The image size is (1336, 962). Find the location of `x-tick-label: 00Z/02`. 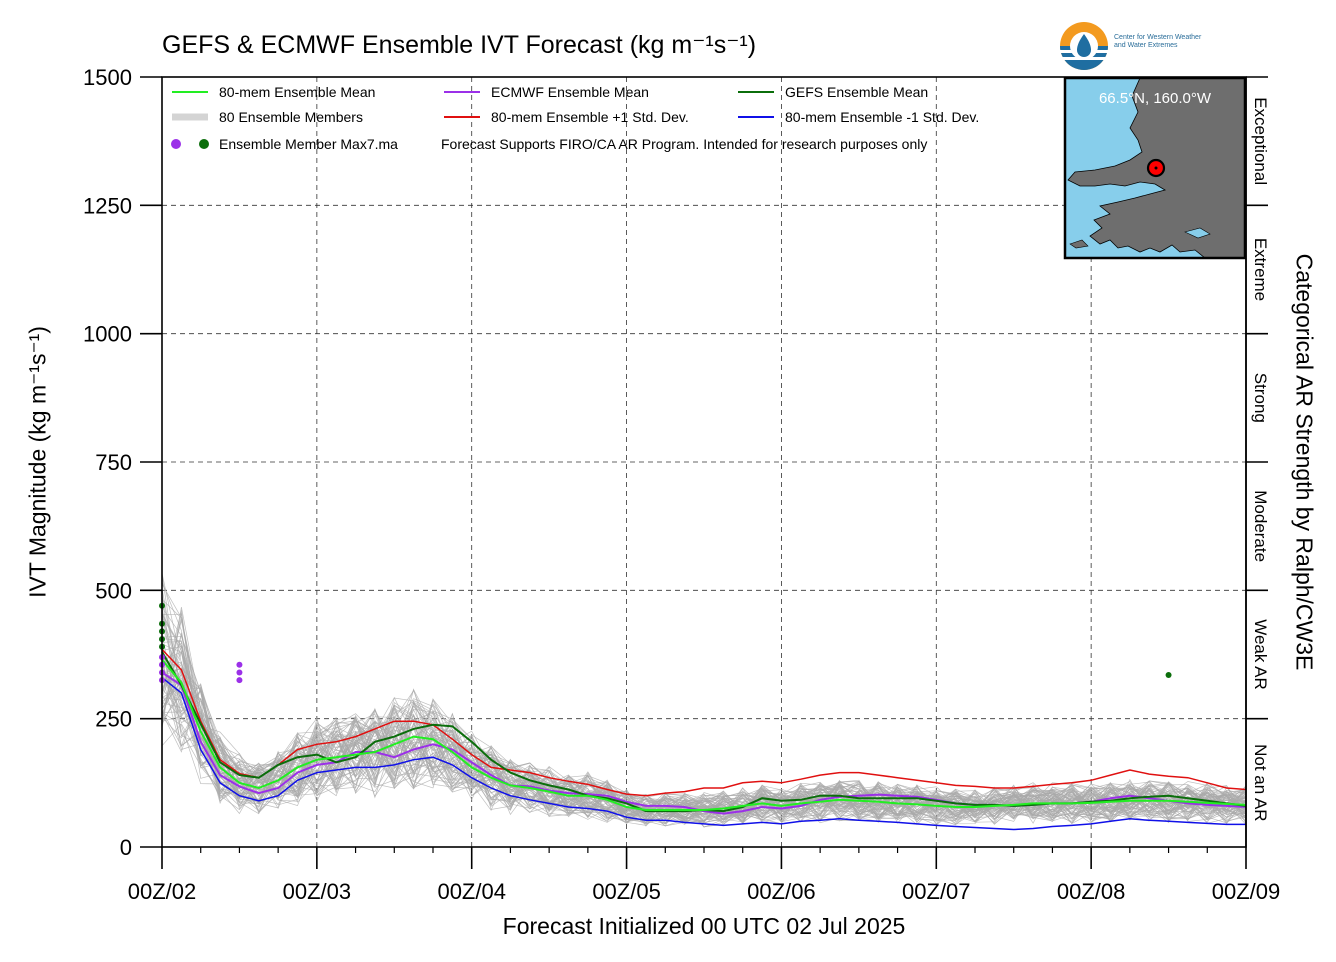

x-tick-label: 00Z/02 is located at coordinates (162, 891).